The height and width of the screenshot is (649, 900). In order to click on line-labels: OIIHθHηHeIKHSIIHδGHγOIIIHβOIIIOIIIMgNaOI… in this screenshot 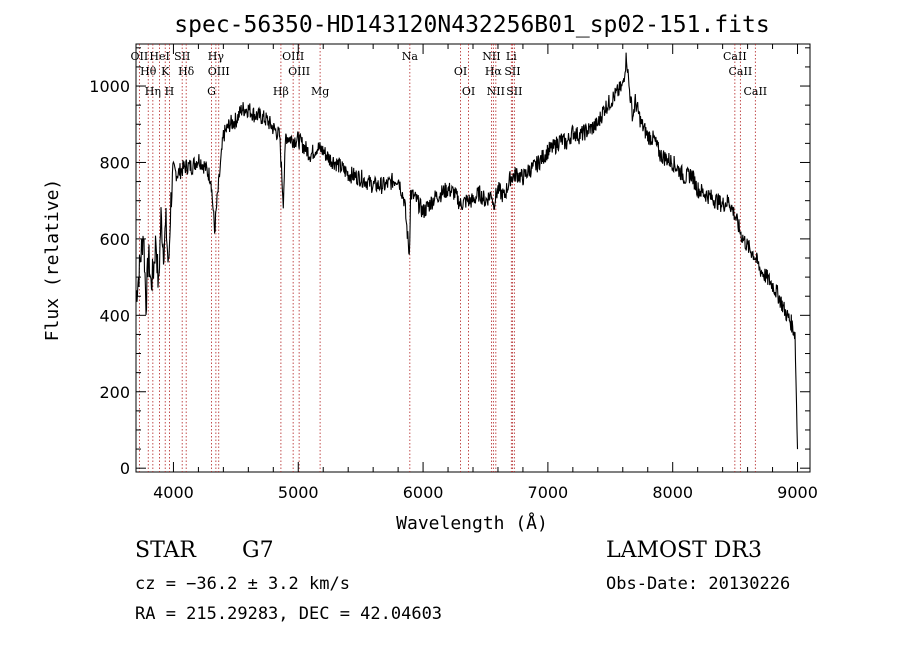, I will do `click(449, 74)`.